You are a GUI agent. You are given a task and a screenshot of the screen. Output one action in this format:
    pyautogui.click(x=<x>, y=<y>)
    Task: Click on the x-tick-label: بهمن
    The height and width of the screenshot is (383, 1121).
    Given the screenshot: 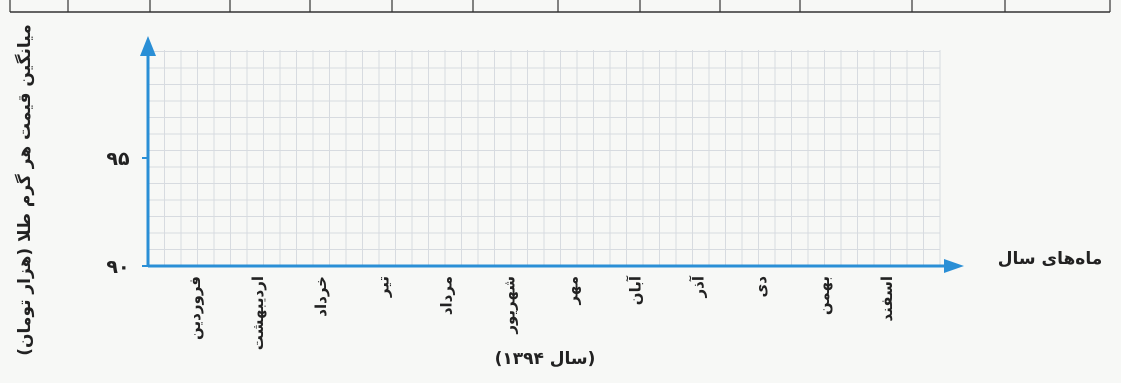 What is the action you would take?
    pyautogui.click(x=824, y=295)
    